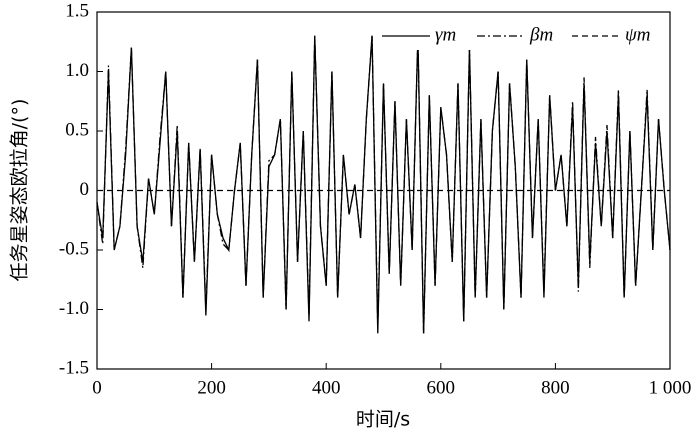 The height and width of the screenshot is (440, 700). What do you see at coordinates (638, 34) in the screenshot?
I see `legend-label: ψm` at bounding box center [638, 34].